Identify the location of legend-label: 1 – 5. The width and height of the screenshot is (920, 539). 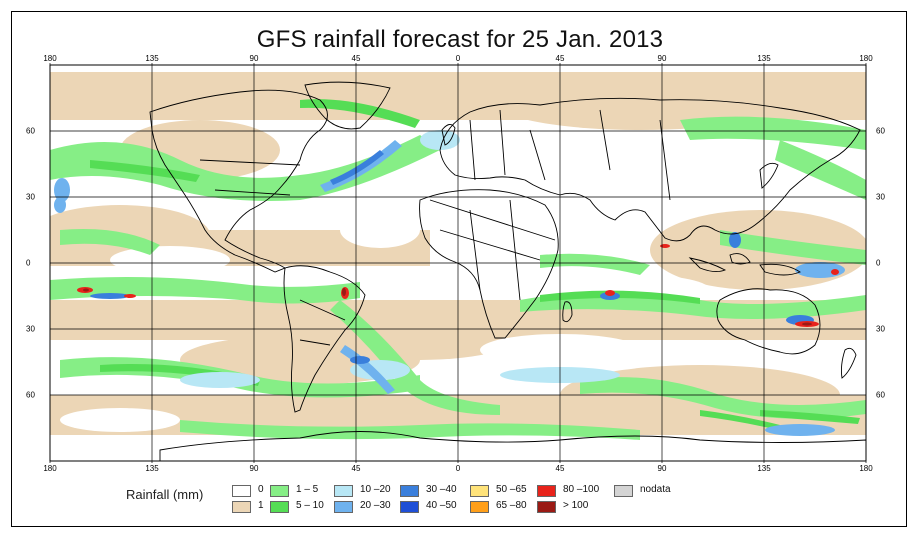
(307, 489).